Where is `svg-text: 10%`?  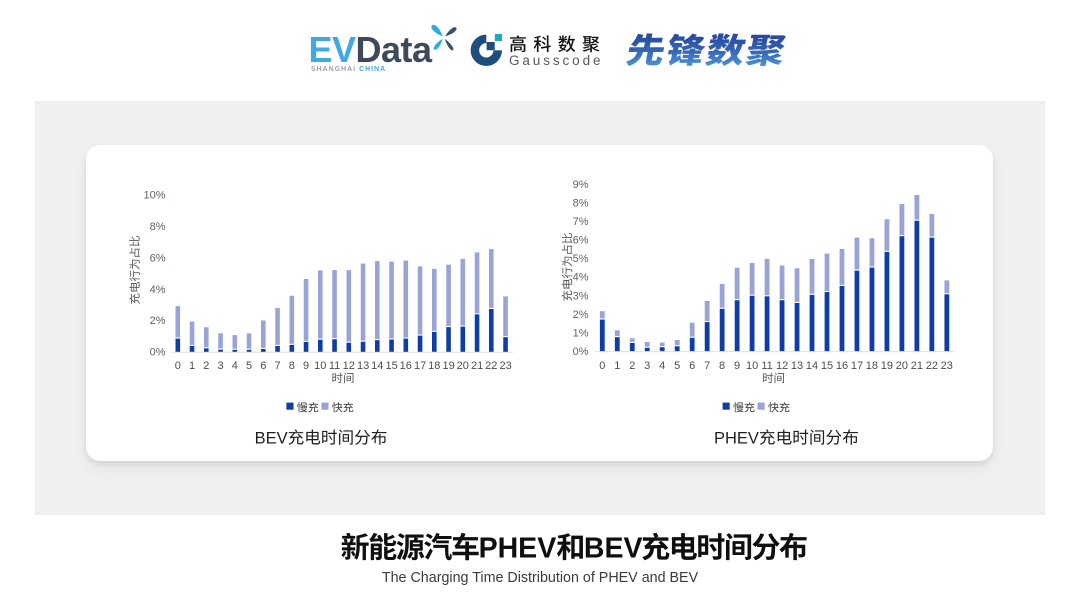
svg-text: 10% is located at coordinates (154, 195).